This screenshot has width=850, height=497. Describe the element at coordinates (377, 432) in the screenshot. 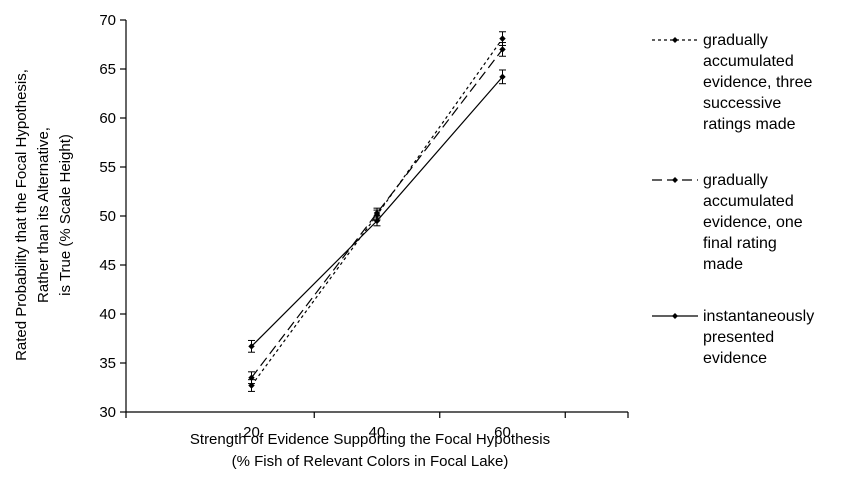

I see `x-tick-label-40: 40` at that location.